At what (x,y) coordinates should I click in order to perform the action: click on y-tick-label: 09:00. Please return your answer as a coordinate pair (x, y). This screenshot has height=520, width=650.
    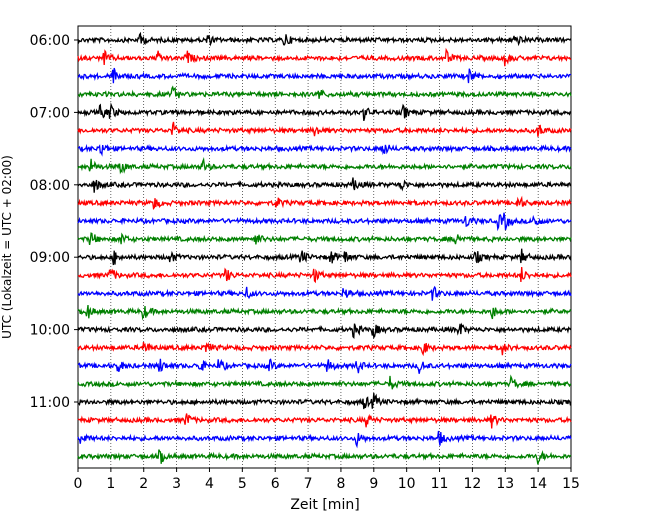
    Looking at the image, I should click on (50, 258).